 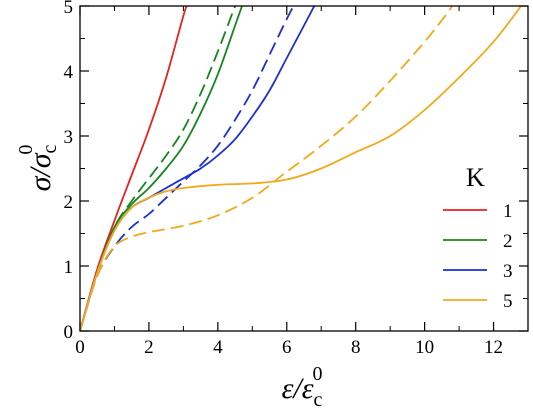 I want to click on y-axis-label-sub: c, so click(x=50, y=148).